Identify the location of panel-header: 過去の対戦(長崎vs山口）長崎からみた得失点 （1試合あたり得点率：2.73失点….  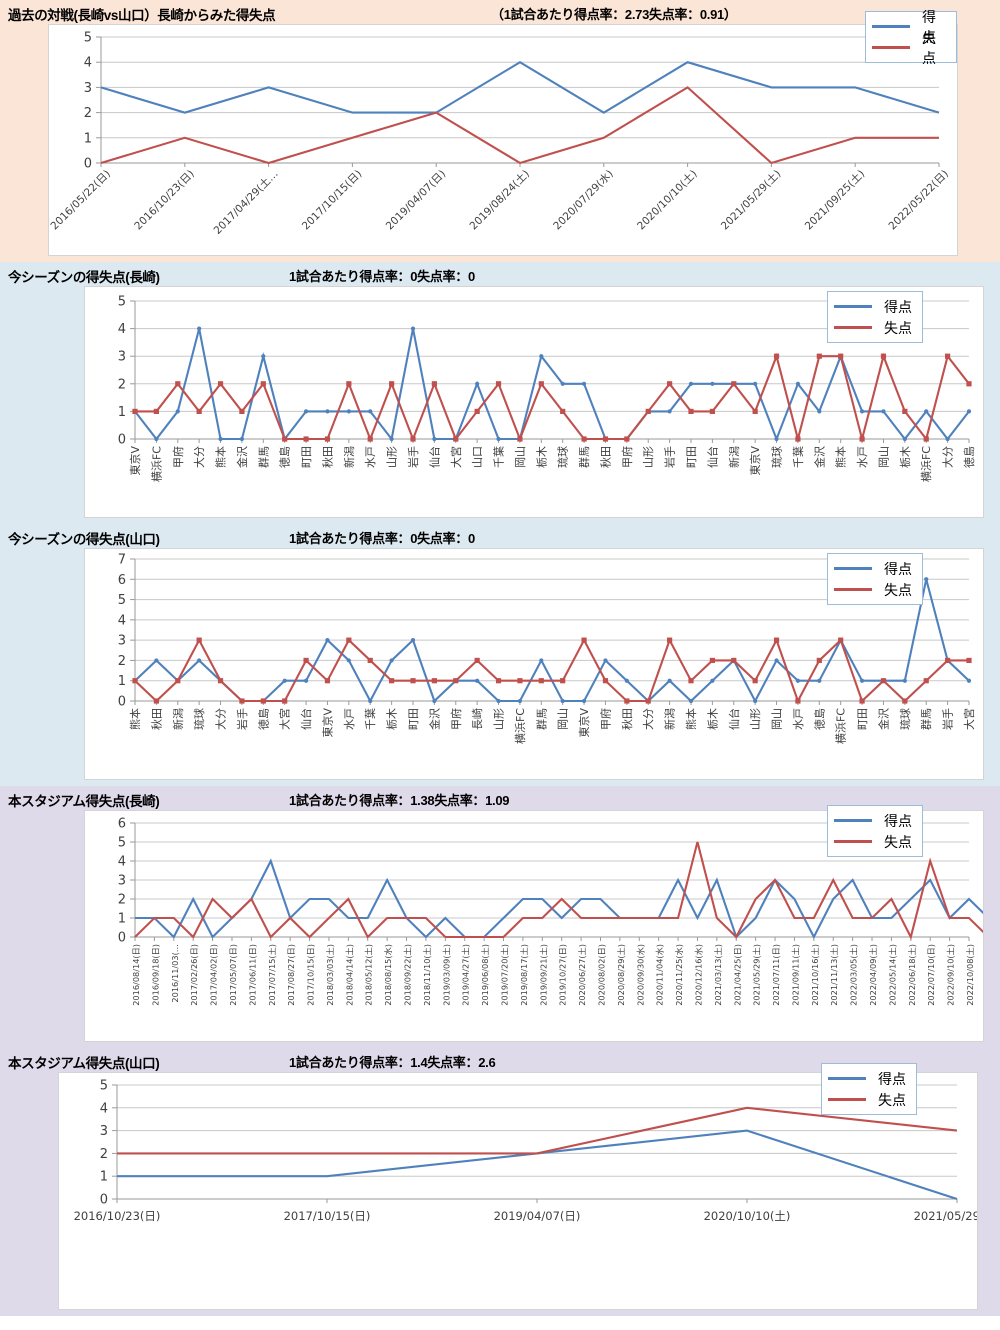
(500, 14).